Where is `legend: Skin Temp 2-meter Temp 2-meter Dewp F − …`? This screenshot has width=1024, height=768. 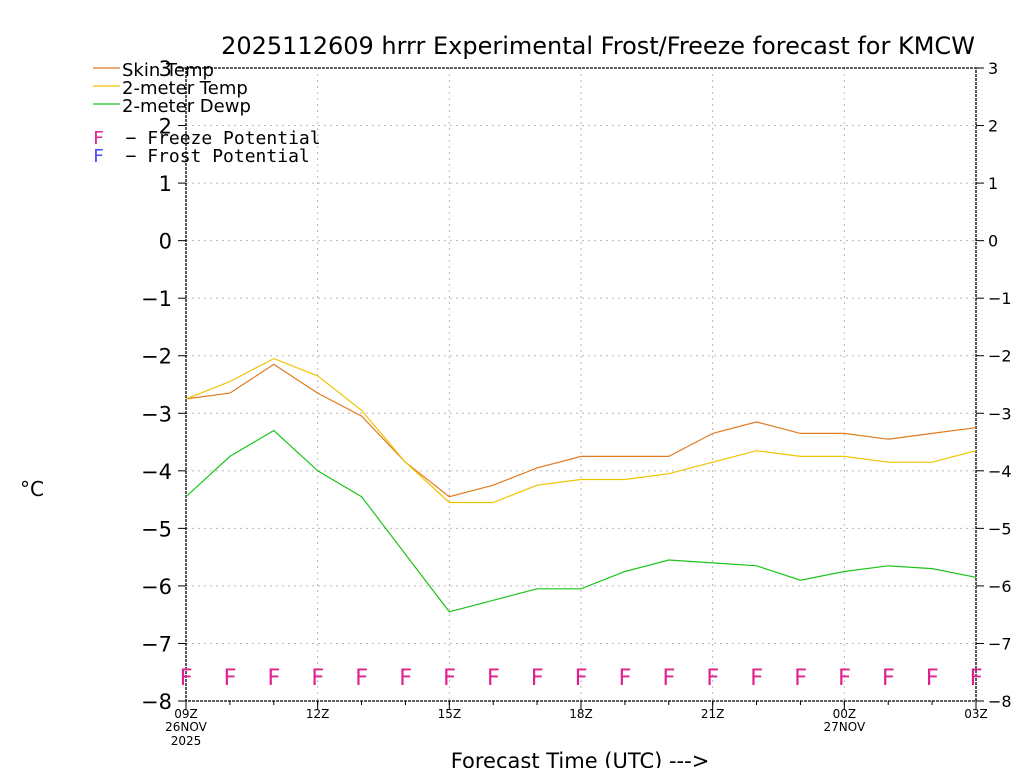 legend: Skin Temp 2-meter Temp 2-meter Dewp F − … is located at coordinates (207, 113).